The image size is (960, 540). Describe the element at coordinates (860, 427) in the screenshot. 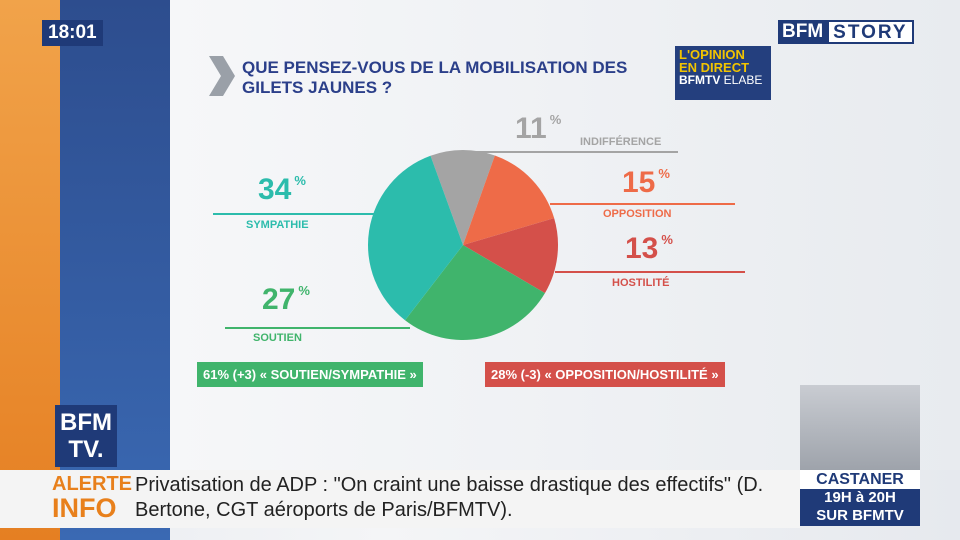

I see `promo-photo` at that location.